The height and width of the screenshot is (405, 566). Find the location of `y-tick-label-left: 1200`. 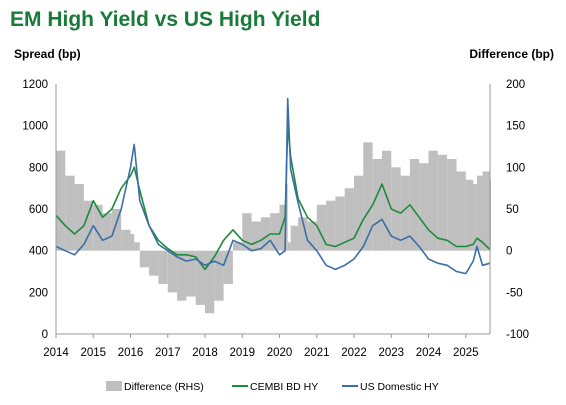

y-tick-label-left: 1200 is located at coordinates (35, 85).